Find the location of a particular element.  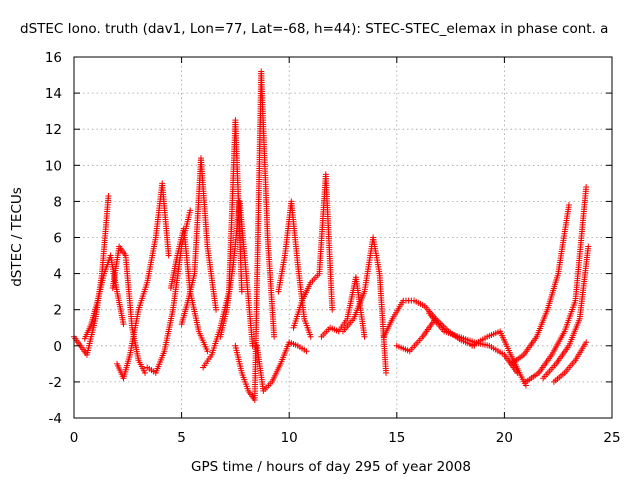

y-tick-label: -2 is located at coordinates (55, 383).